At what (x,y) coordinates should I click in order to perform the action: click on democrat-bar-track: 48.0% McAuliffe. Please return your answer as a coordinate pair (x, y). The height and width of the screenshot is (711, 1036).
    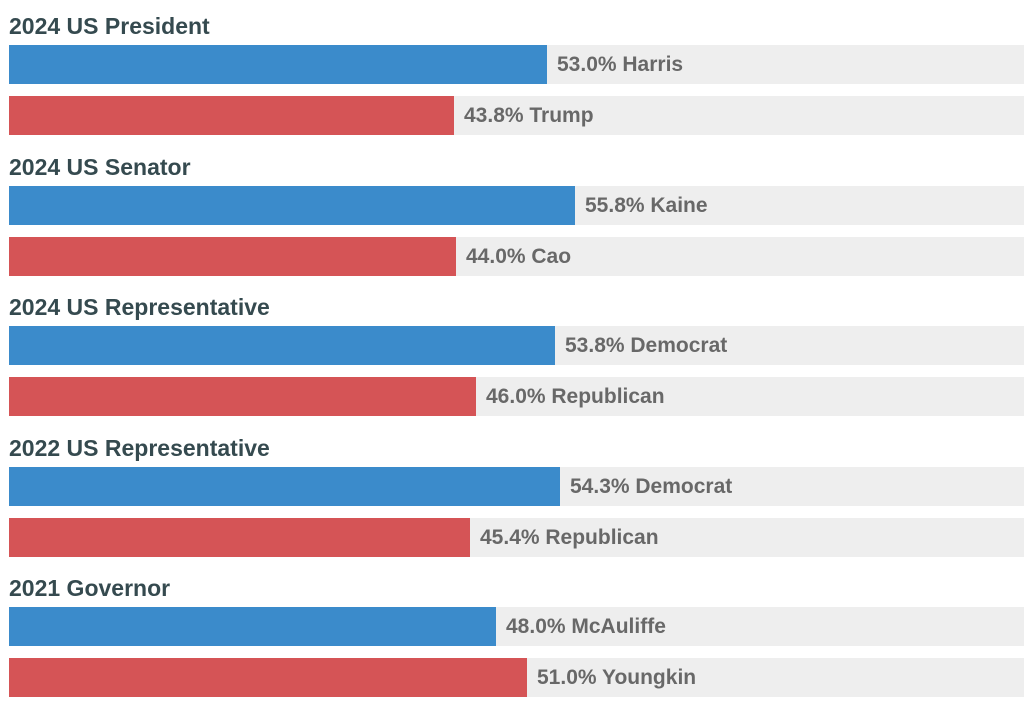
    Looking at the image, I should click on (516, 626).